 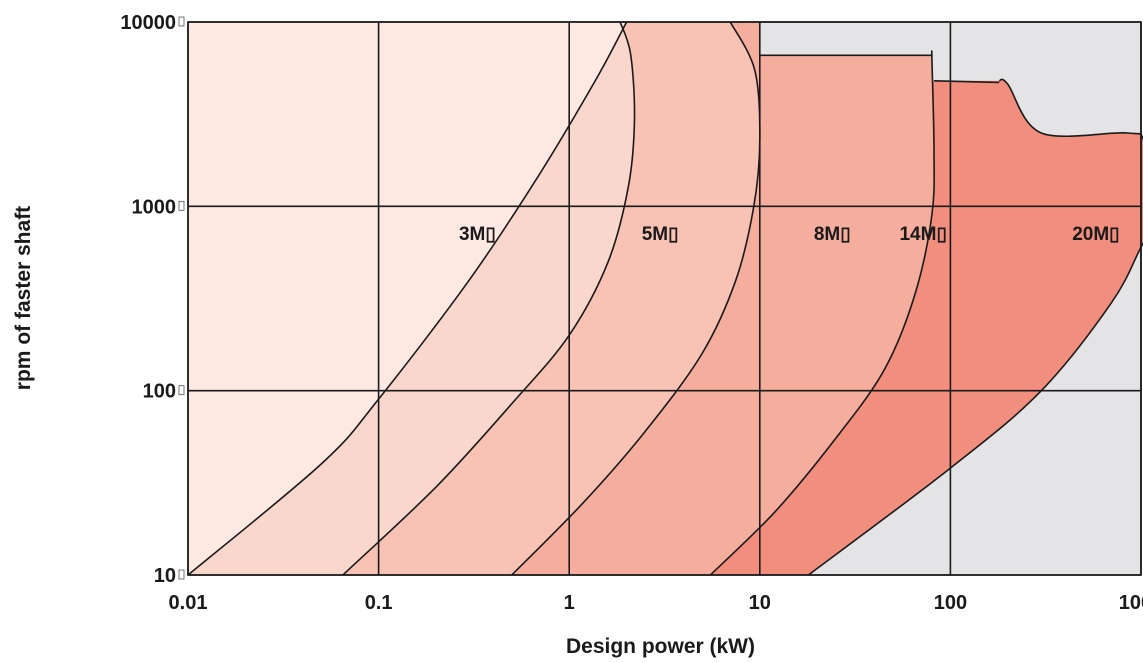 I want to click on y-axis-tick-labels: 10000 1000 100 10, so click(x=152, y=299).